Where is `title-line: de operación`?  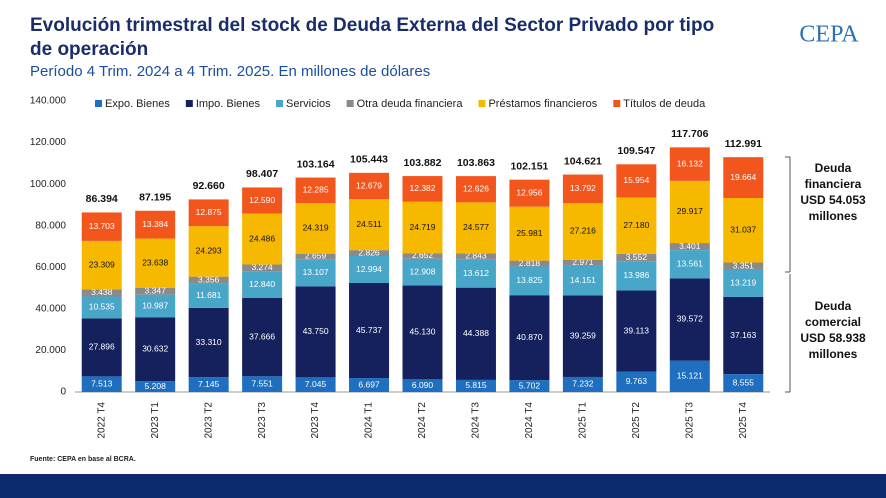
title-line: de operación is located at coordinates (89, 49).